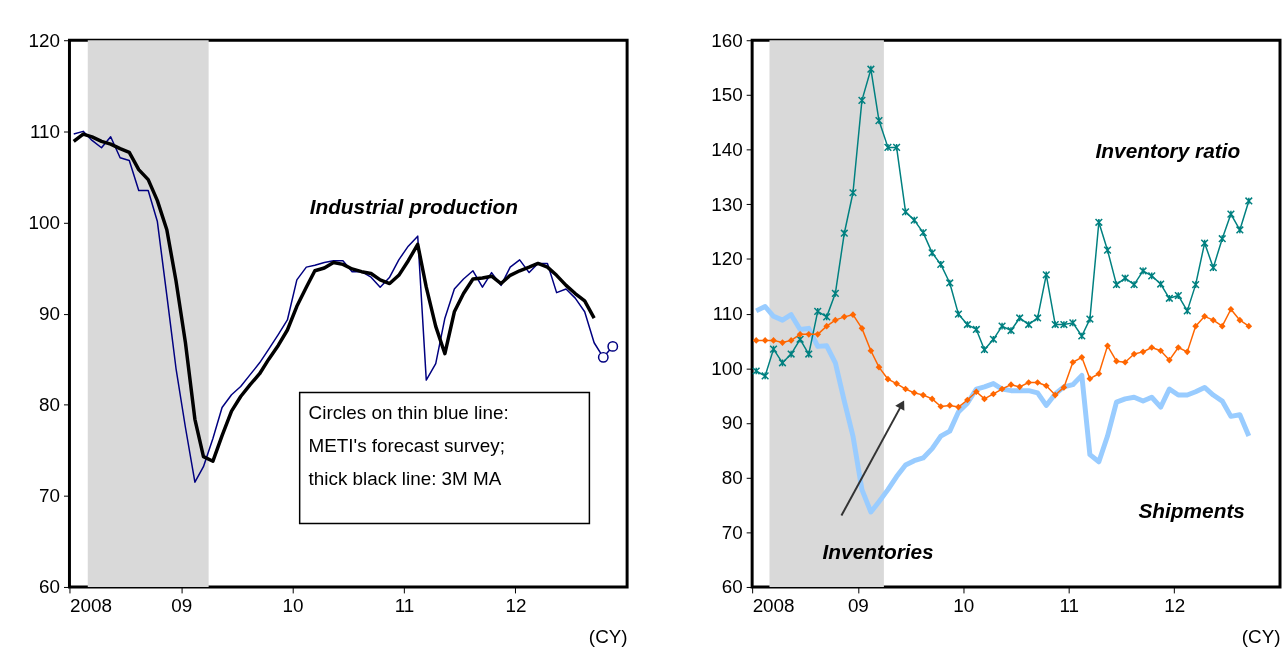 This screenshot has height=657, width=1282. What do you see at coordinates (50, 314) in the screenshot?
I see `y-tick-label: 90` at bounding box center [50, 314].